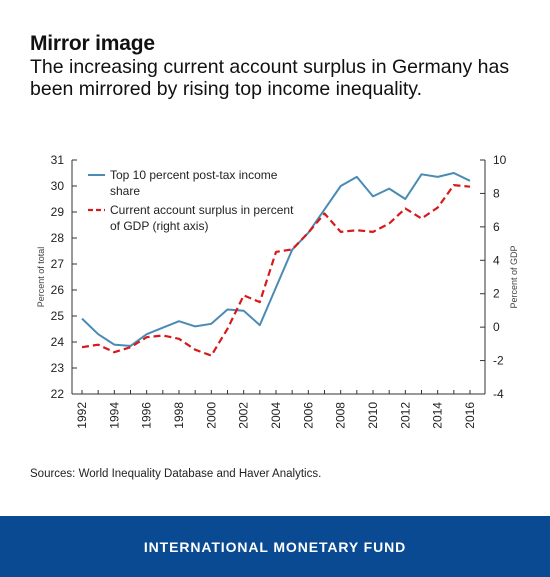 This screenshot has height=577, width=550. Describe the element at coordinates (58, 160) in the screenshot. I see `y-tick-label-left: 31` at that location.